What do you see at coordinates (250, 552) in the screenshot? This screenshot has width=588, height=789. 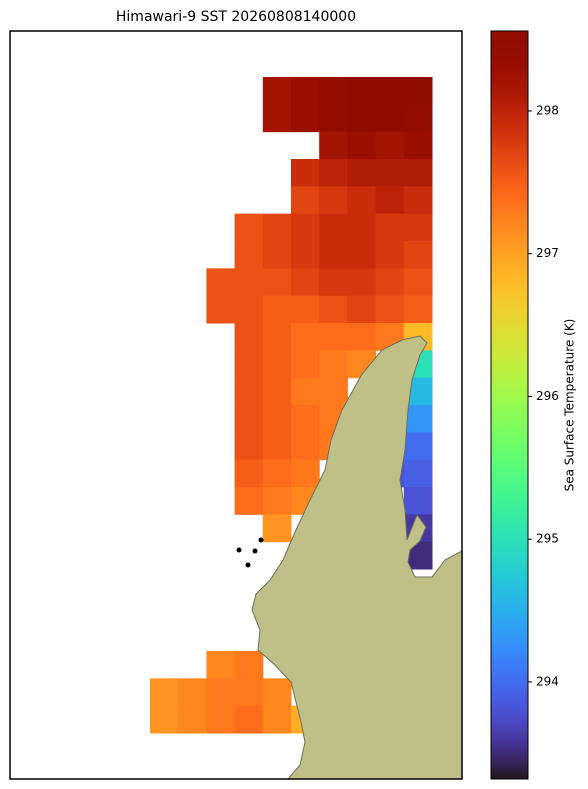 I see `station-points` at bounding box center [250, 552].